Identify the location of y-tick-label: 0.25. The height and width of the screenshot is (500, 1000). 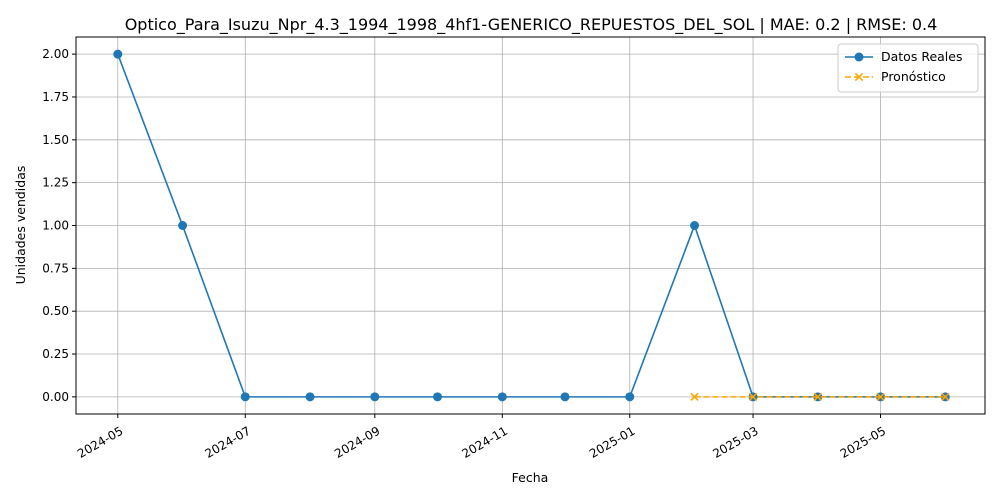
(55, 354).